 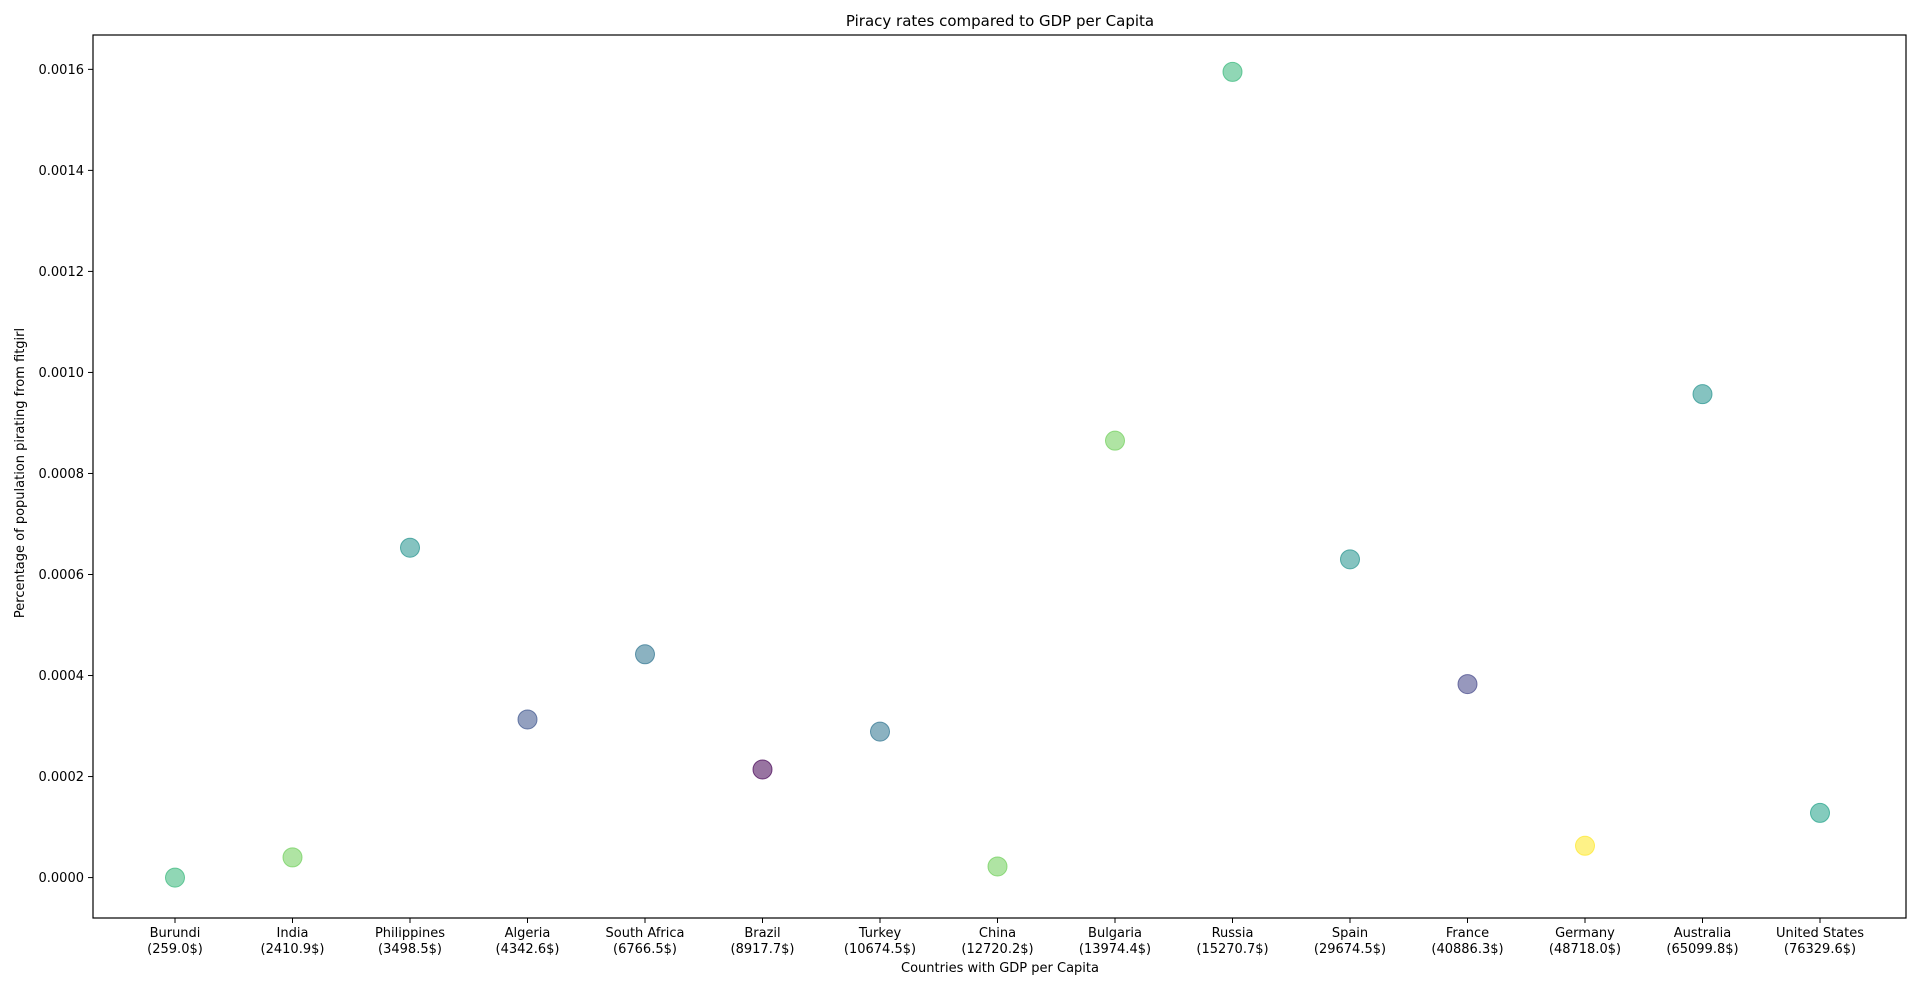 I want to click on x-tick-label-gdp: (15270.7$), so click(x=1232, y=949).